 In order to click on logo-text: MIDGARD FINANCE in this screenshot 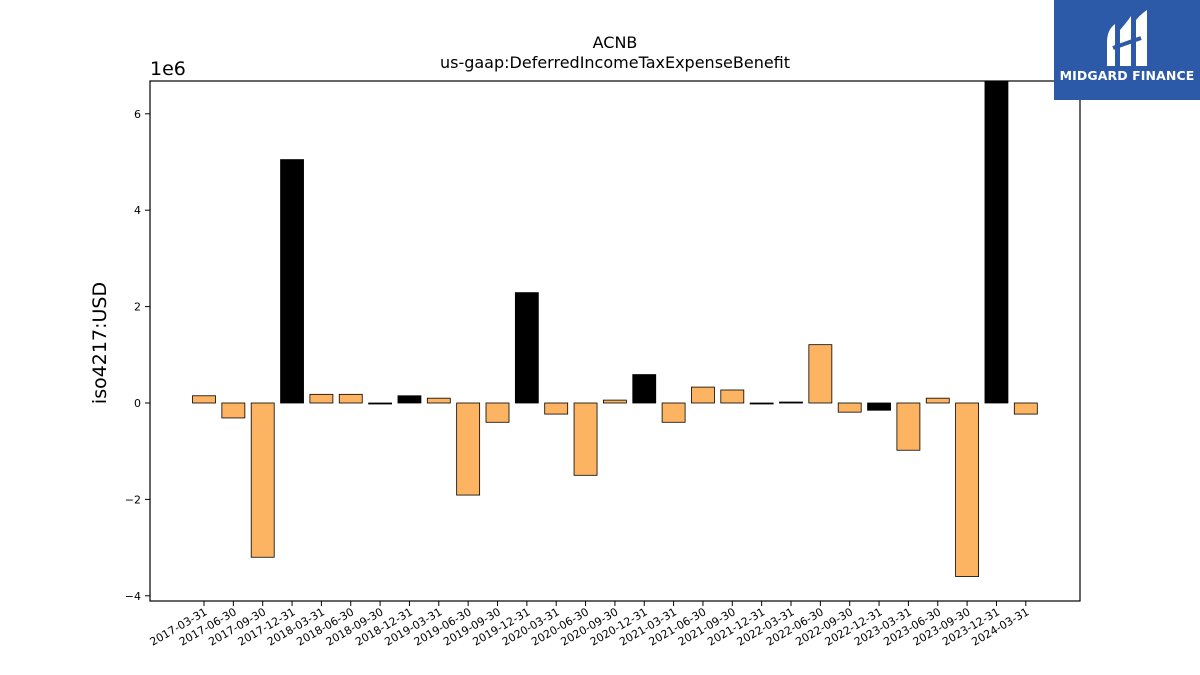, I will do `click(1127, 75)`.